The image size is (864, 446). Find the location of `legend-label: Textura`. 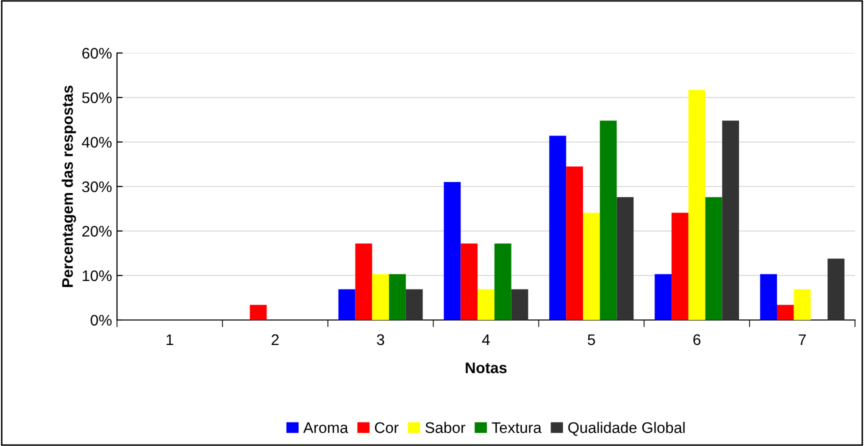

legend-label: Textura is located at coordinates (517, 428).